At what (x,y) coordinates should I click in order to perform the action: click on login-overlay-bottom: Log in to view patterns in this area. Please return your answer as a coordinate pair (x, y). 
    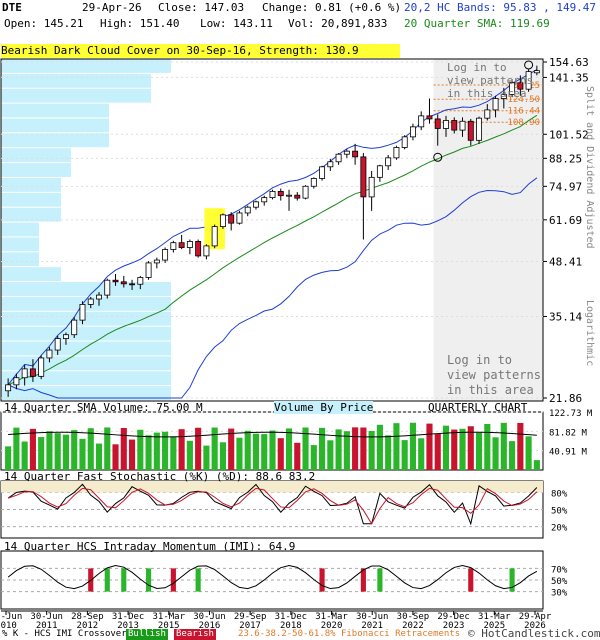
    Looking at the image, I should click on (494, 375).